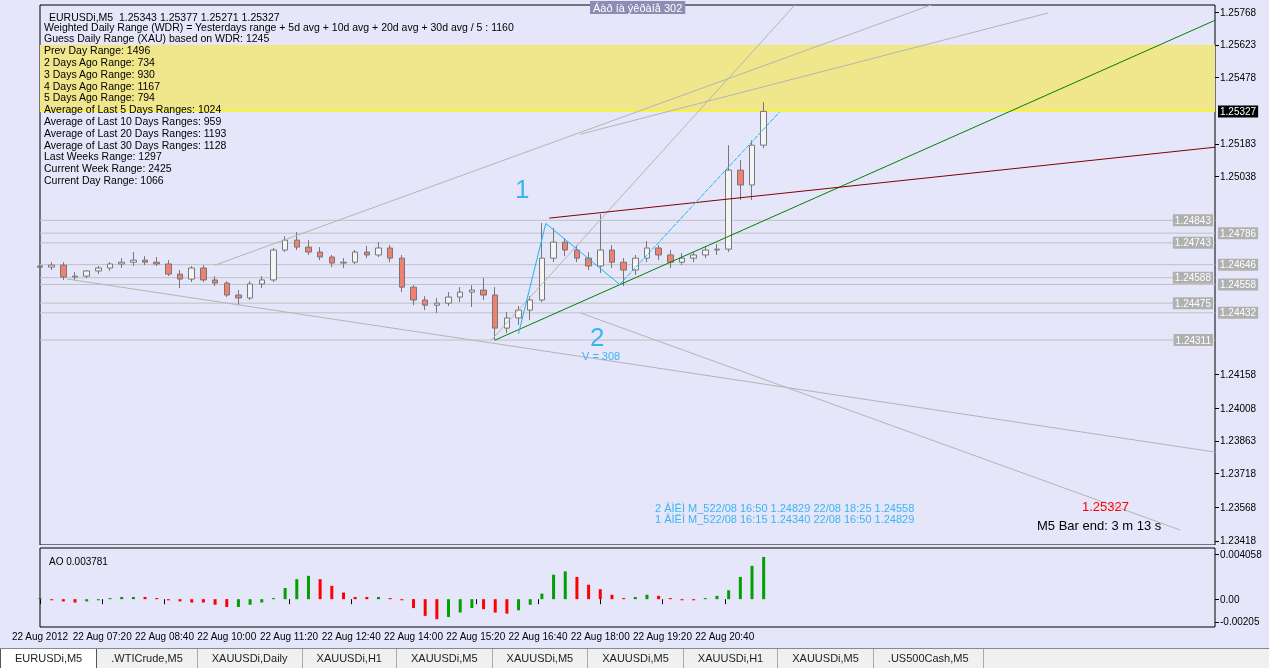 The image size is (1269, 668). Describe the element at coordinates (414, 636) in the screenshot. I see `x-tick-label: 22 Aug 14:00` at that location.